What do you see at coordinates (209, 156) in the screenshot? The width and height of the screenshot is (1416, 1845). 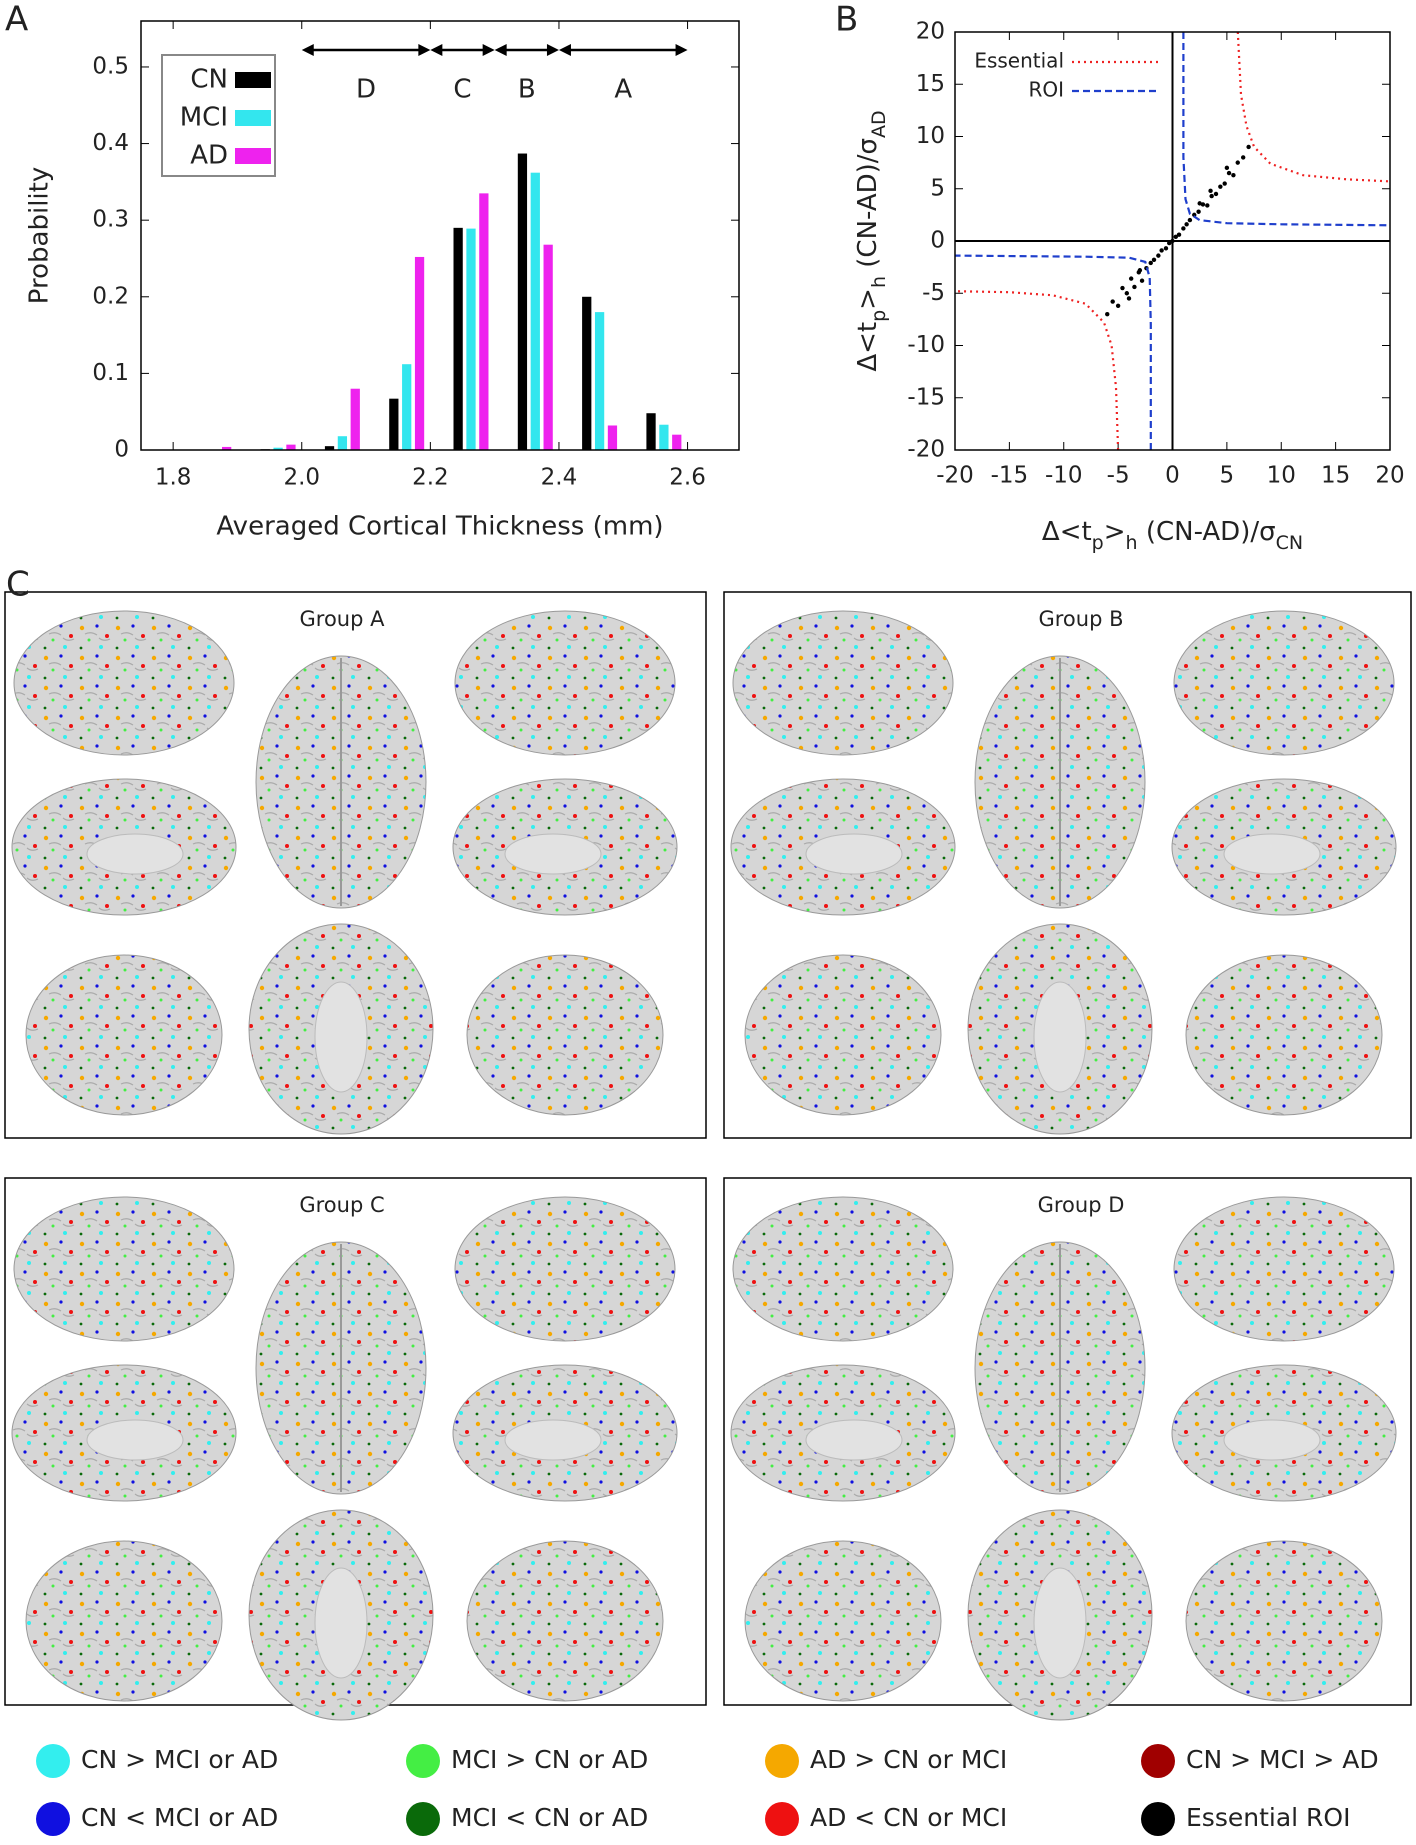 I see `legend-label: AD` at bounding box center [209, 156].